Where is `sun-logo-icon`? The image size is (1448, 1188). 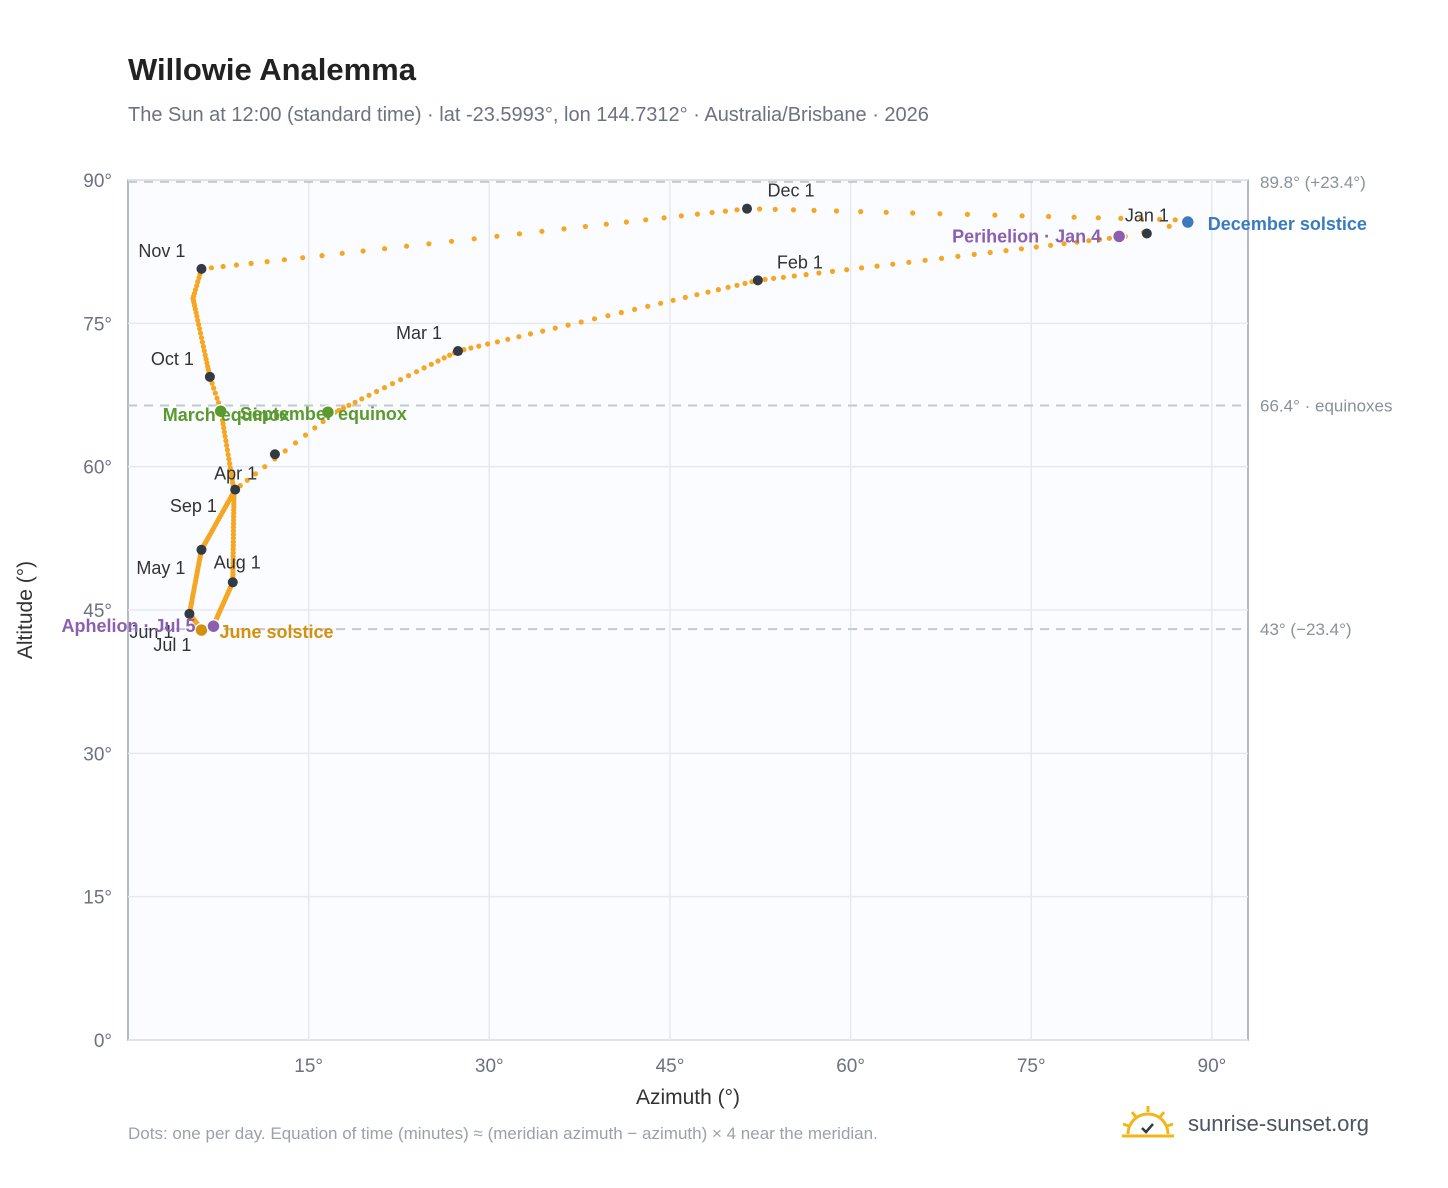
sun-logo-icon is located at coordinates (1148, 1122).